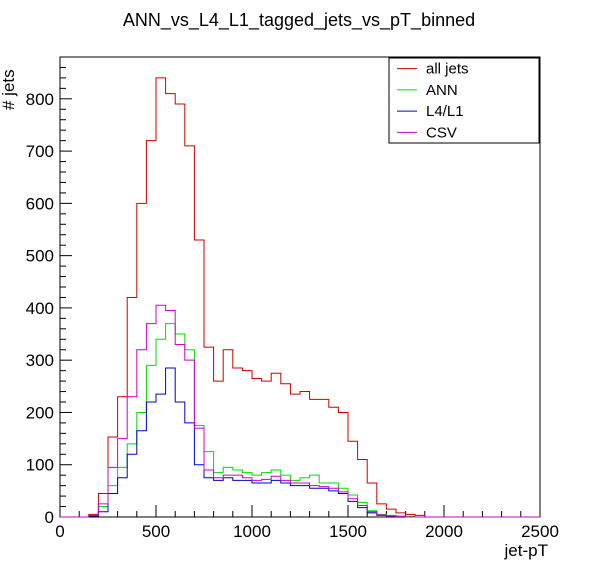 The height and width of the screenshot is (574, 598). Describe the element at coordinates (445, 111) in the screenshot. I see `legend-label: L4/L1` at that location.